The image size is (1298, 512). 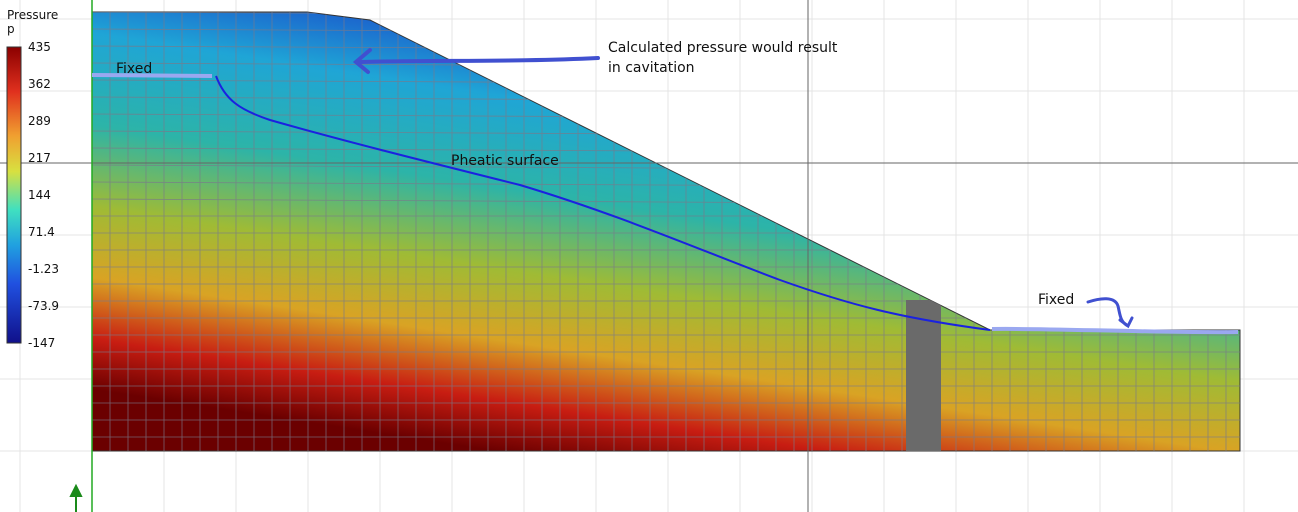 What do you see at coordinates (923, 375) in the screenshot?
I see `drain` at bounding box center [923, 375].